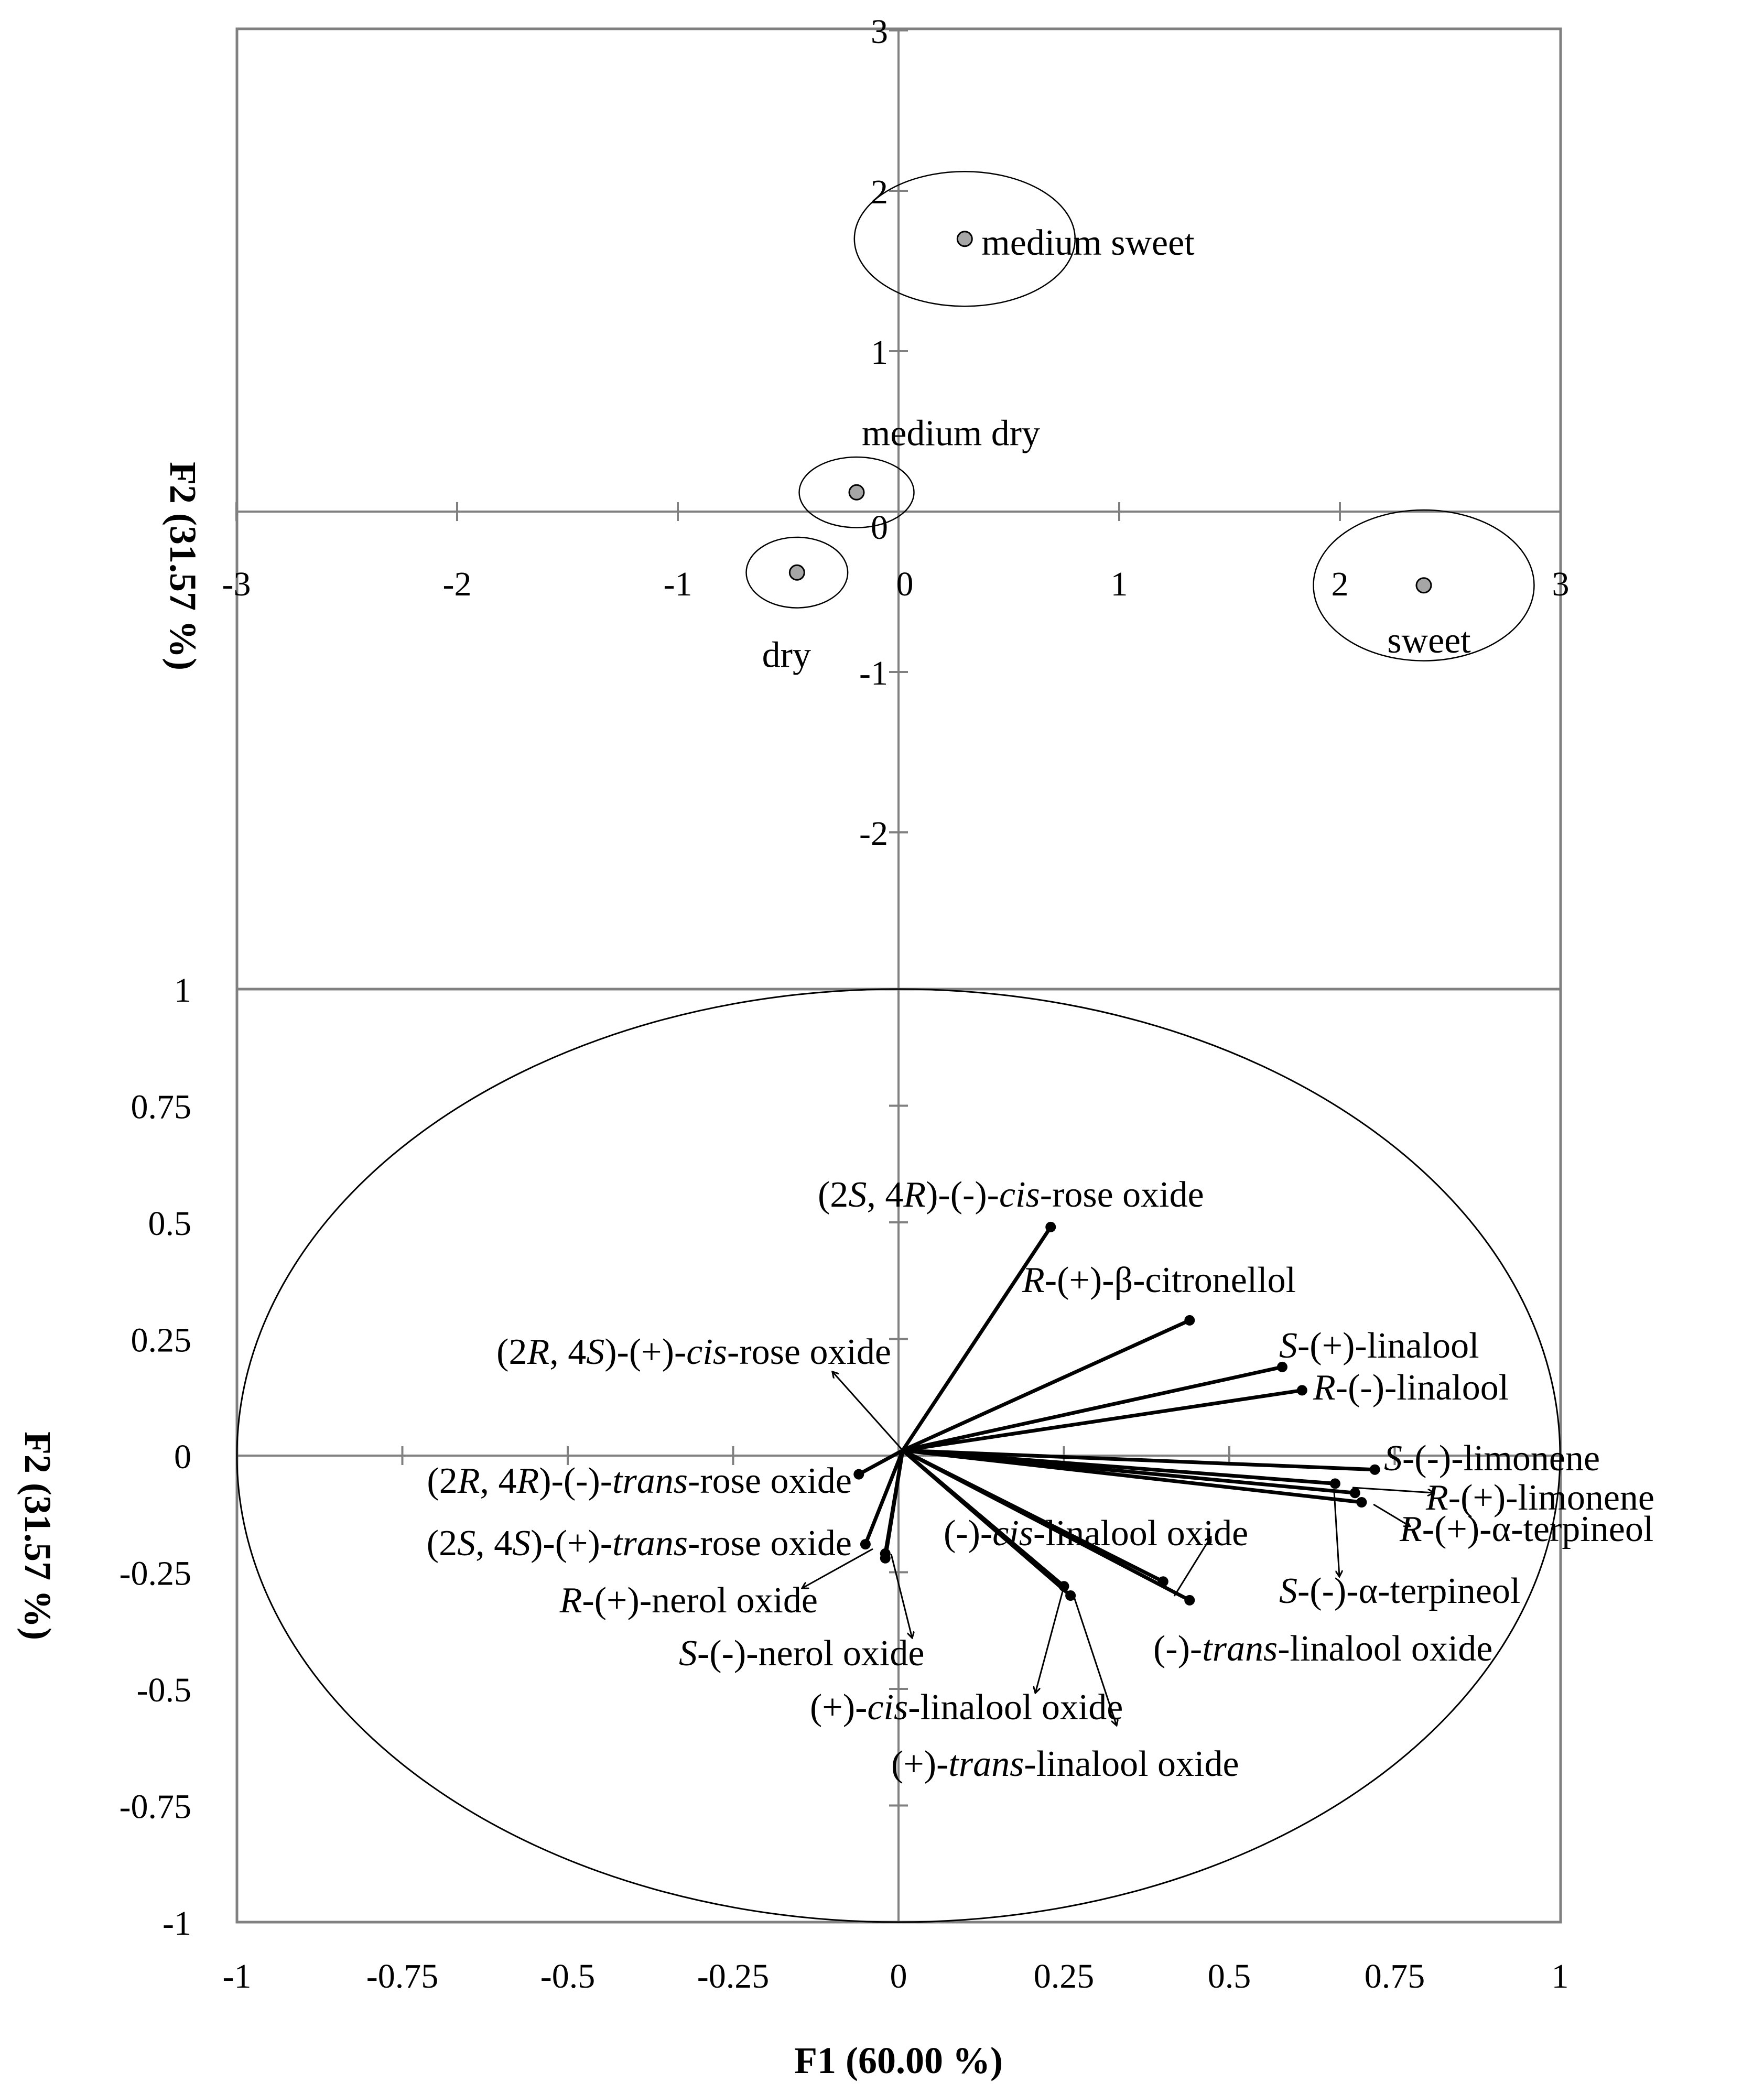 The height and width of the screenshot is (2093, 1764). What do you see at coordinates (237, 1976) in the screenshot?
I see `bottom-x-tick-label: -1` at bounding box center [237, 1976].